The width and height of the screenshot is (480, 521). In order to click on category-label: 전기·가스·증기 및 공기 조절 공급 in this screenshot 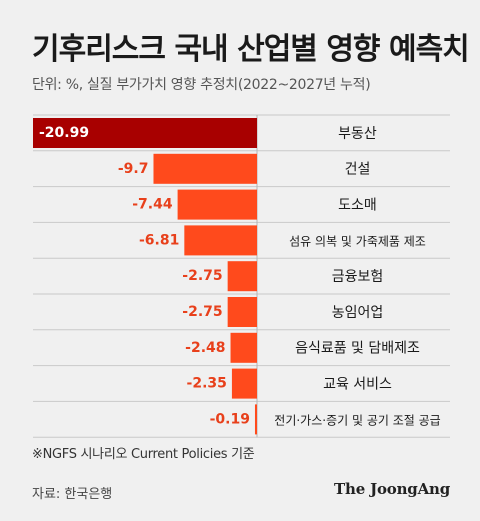, I will do `click(357, 420)`.